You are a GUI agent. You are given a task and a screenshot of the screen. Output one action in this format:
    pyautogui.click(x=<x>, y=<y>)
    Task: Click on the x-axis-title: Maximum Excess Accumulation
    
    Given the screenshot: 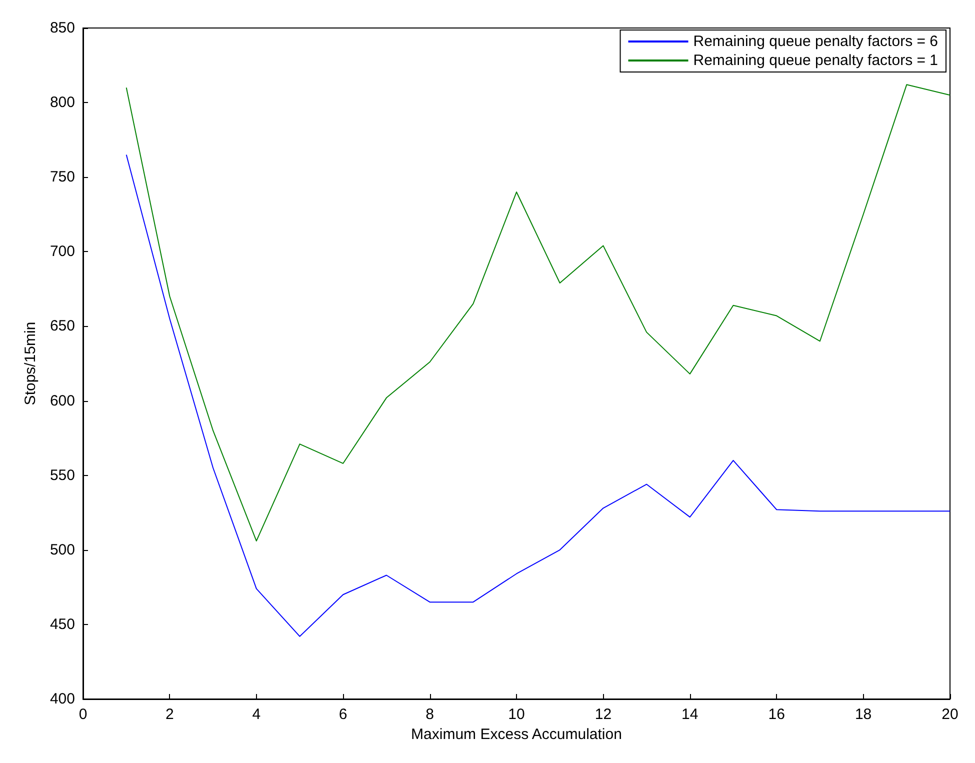 What is the action you would take?
    pyautogui.click(x=516, y=734)
    